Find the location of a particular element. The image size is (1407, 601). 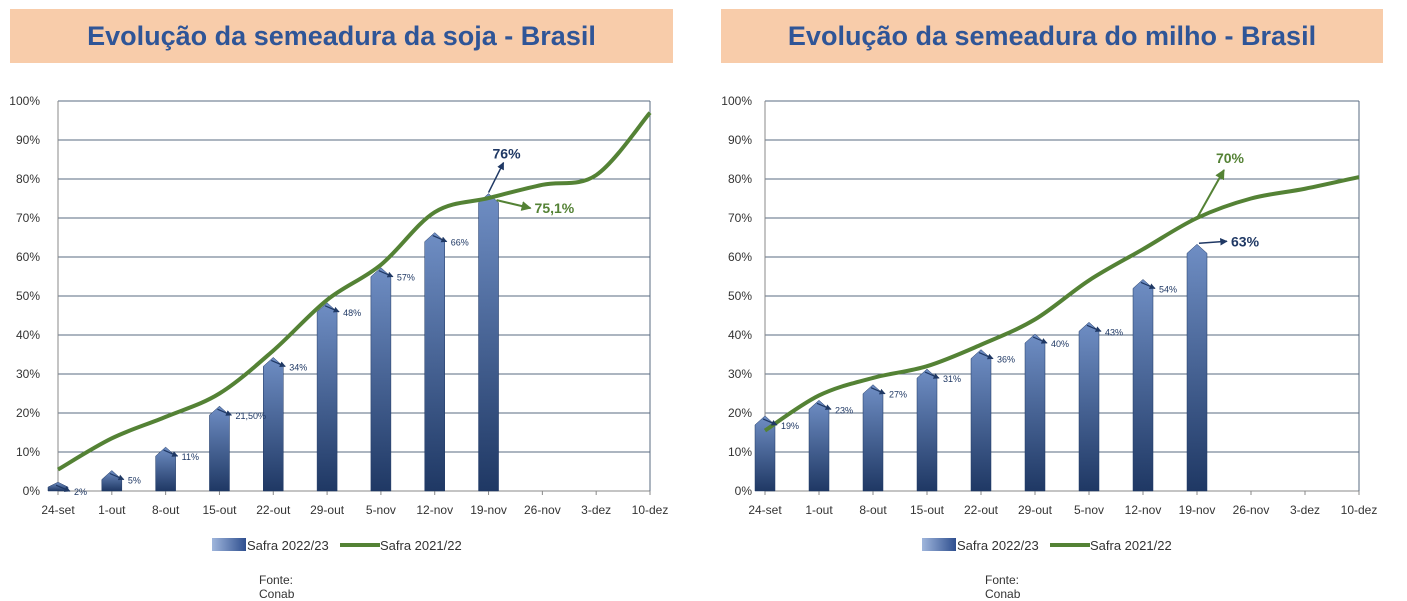

bar-value-label: 31% is located at coordinates (952, 379).